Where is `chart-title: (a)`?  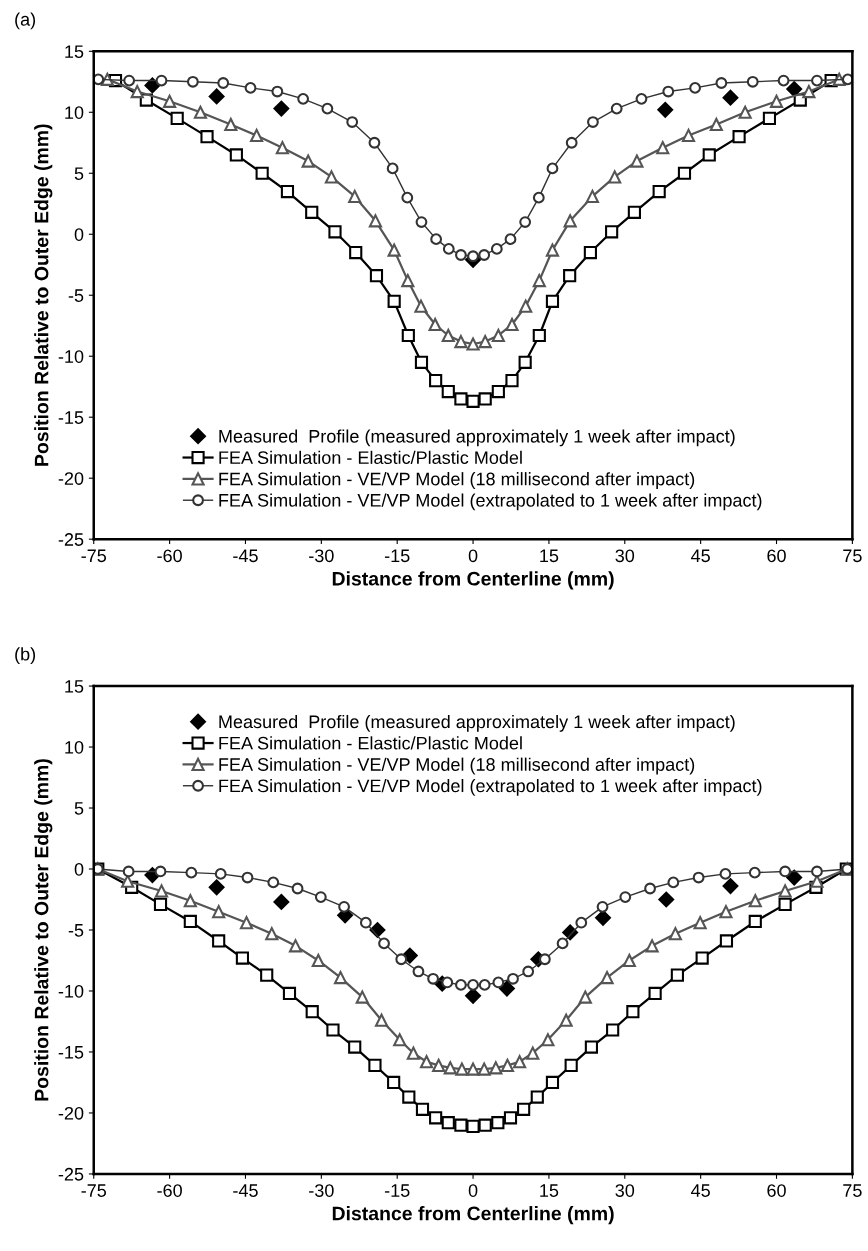
chart-title: (a) is located at coordinates (25, 21).